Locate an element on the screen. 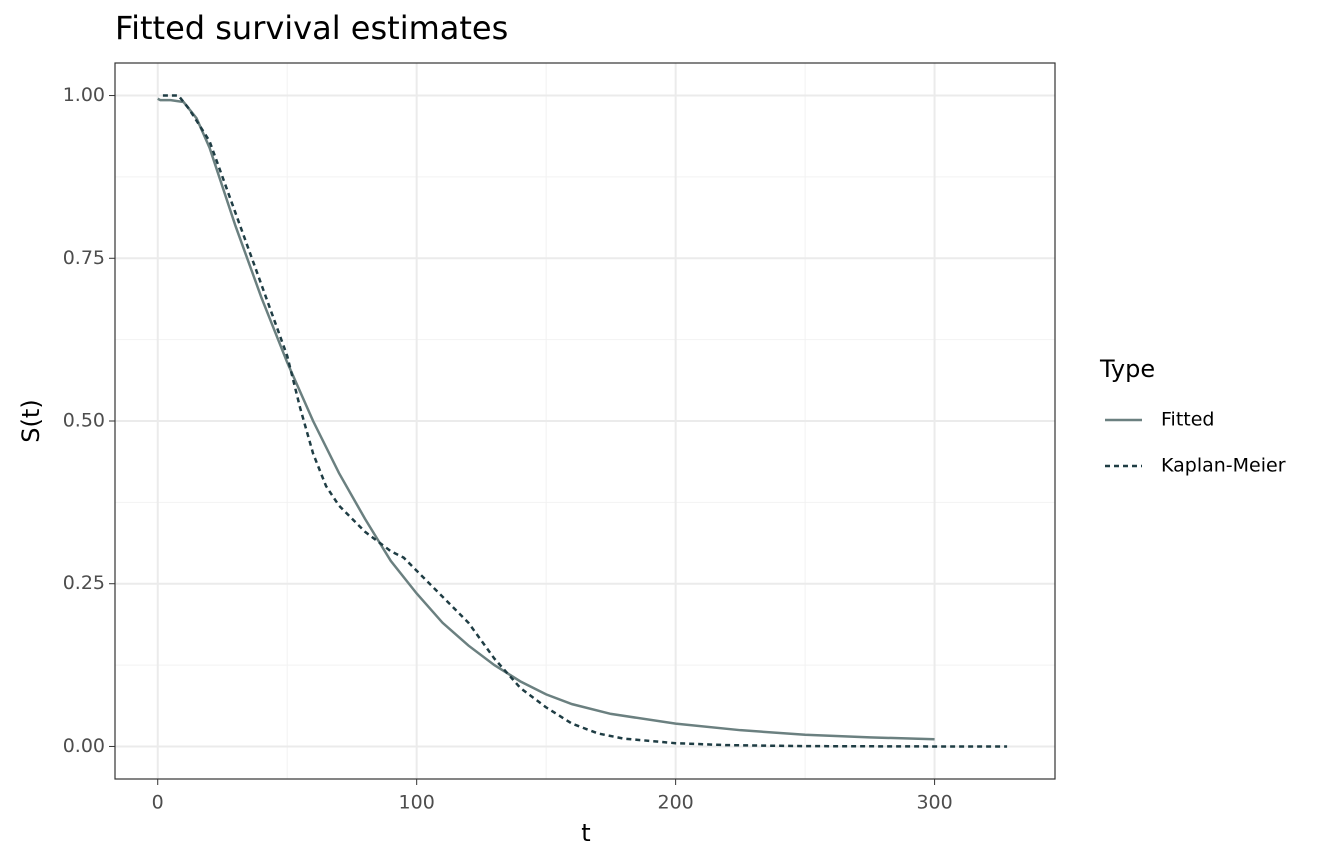  legend-label: Fitted is located at coordinates (1187, 420).